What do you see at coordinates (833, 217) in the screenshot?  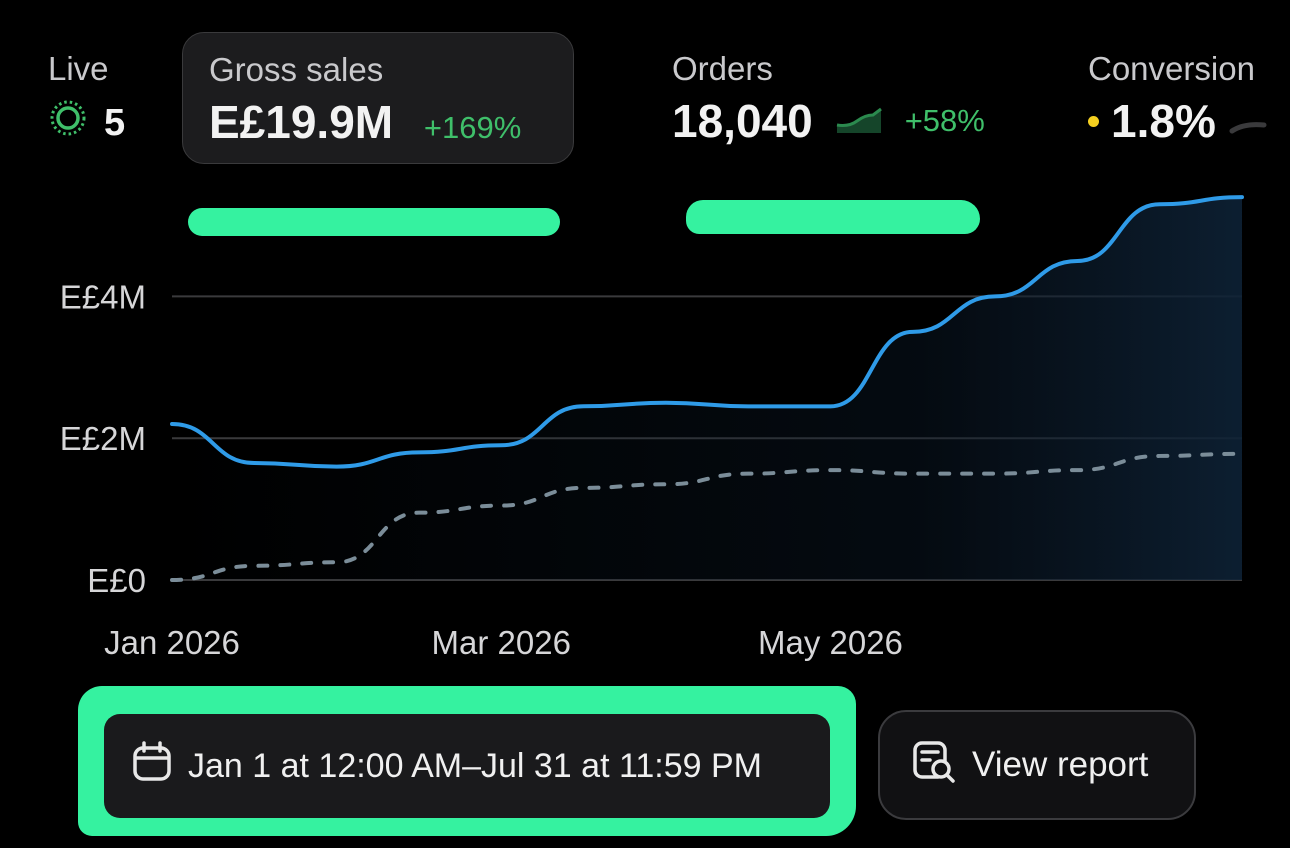 I see `highlight-mark-orders` at bounding box center [833, 217].